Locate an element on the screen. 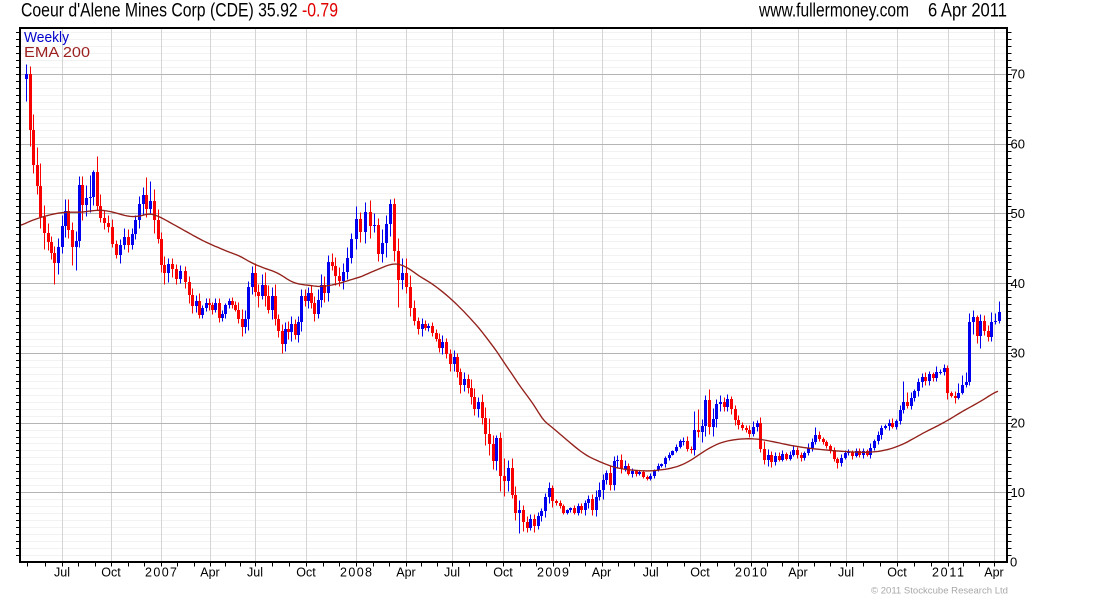 This screenshot has height=600, width=1100. svg-text: 70 is located at coordinates (1018, 74).